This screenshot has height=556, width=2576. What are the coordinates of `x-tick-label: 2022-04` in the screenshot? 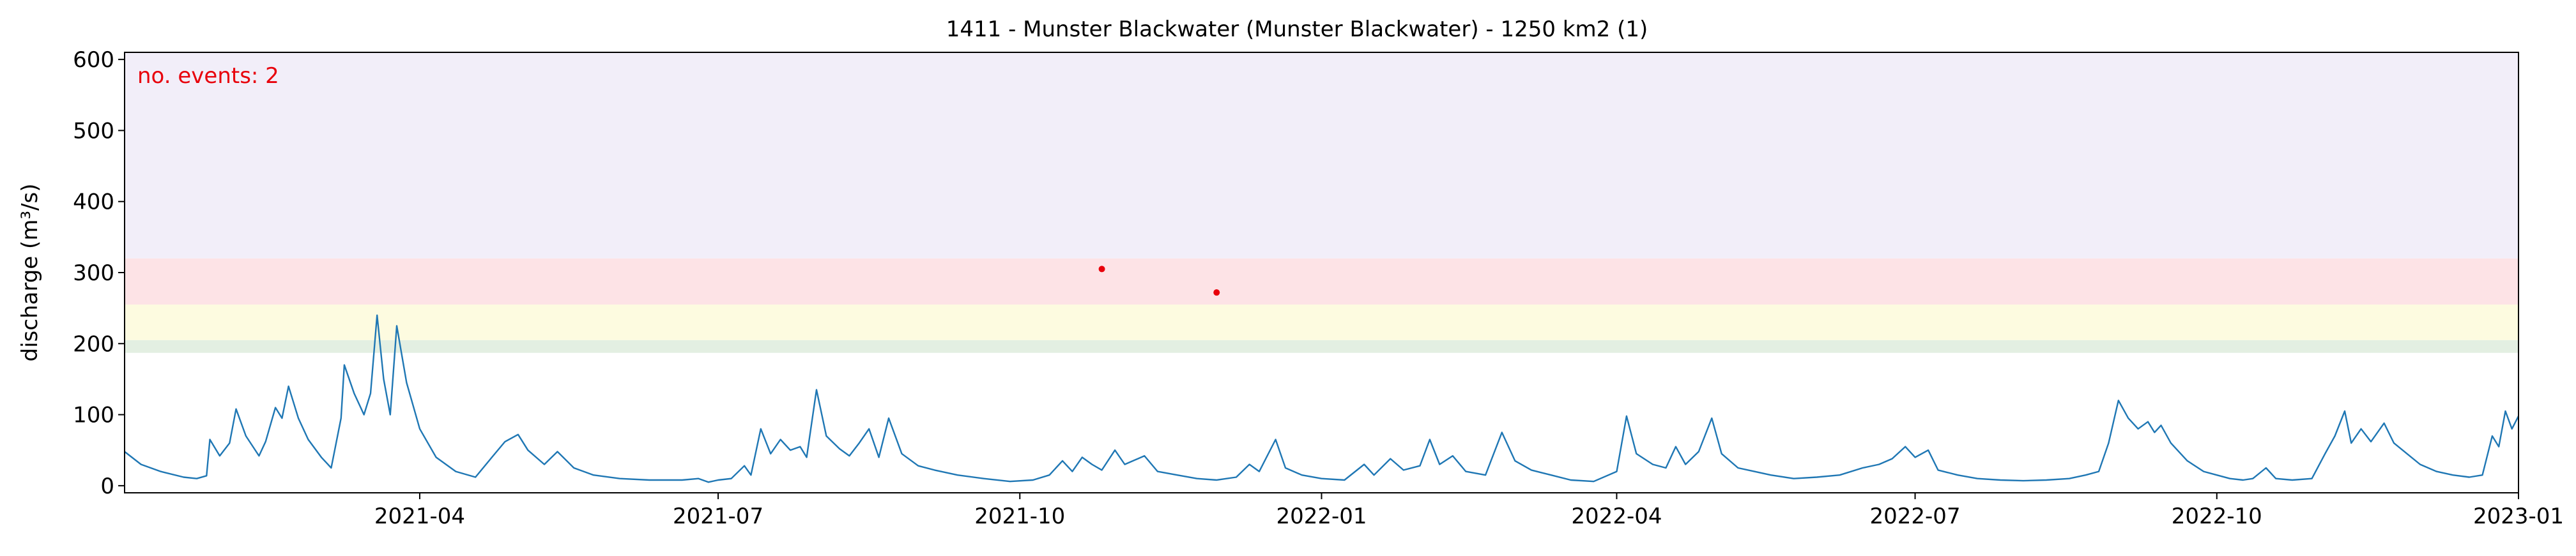 It's located at (1616, 516).